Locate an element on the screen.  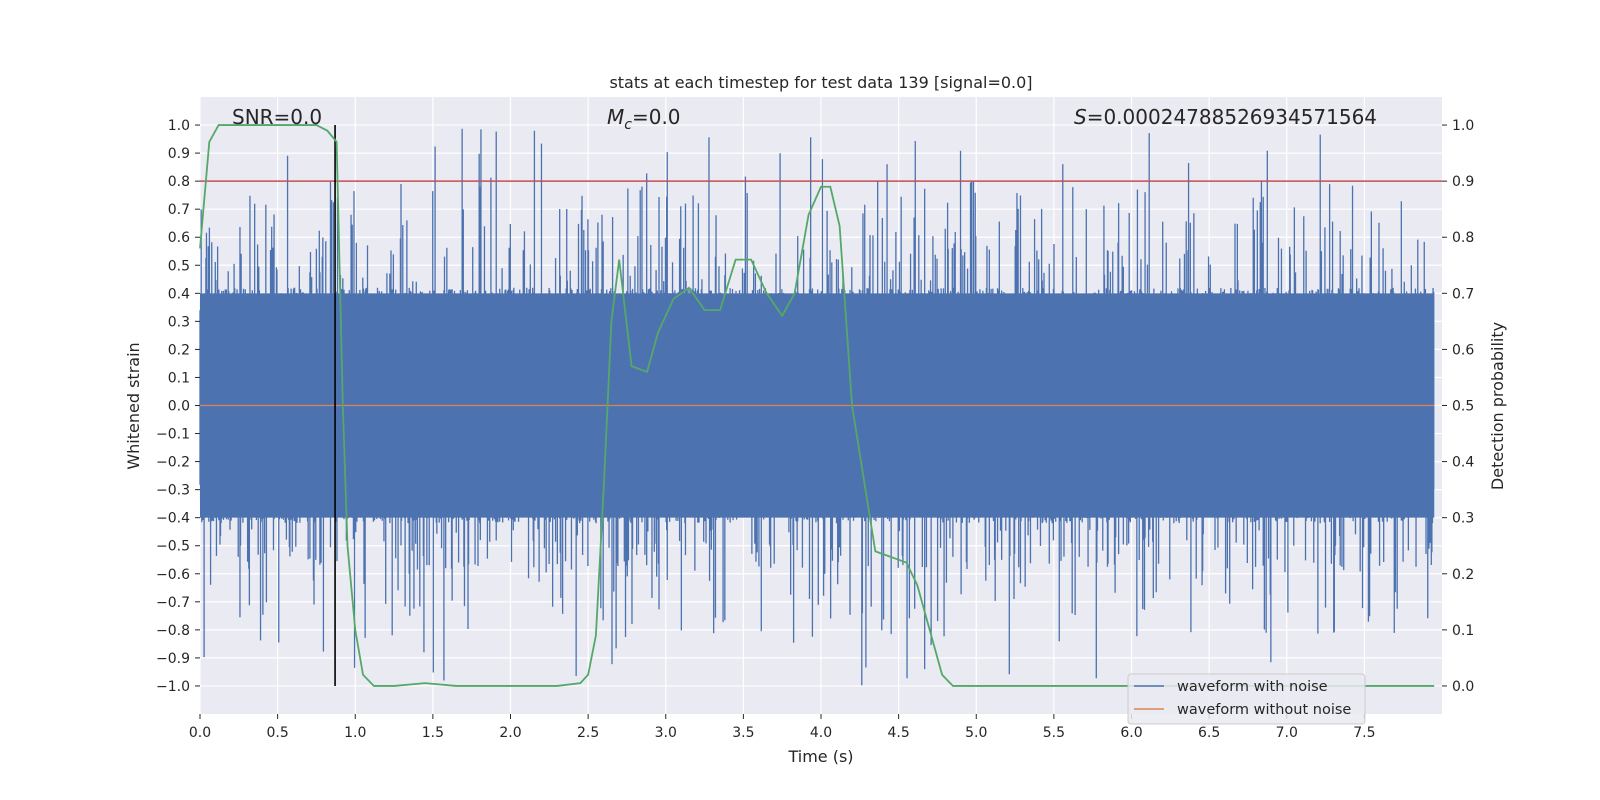
x-tick-label: 2.5 is located at coordinates (588, 733).